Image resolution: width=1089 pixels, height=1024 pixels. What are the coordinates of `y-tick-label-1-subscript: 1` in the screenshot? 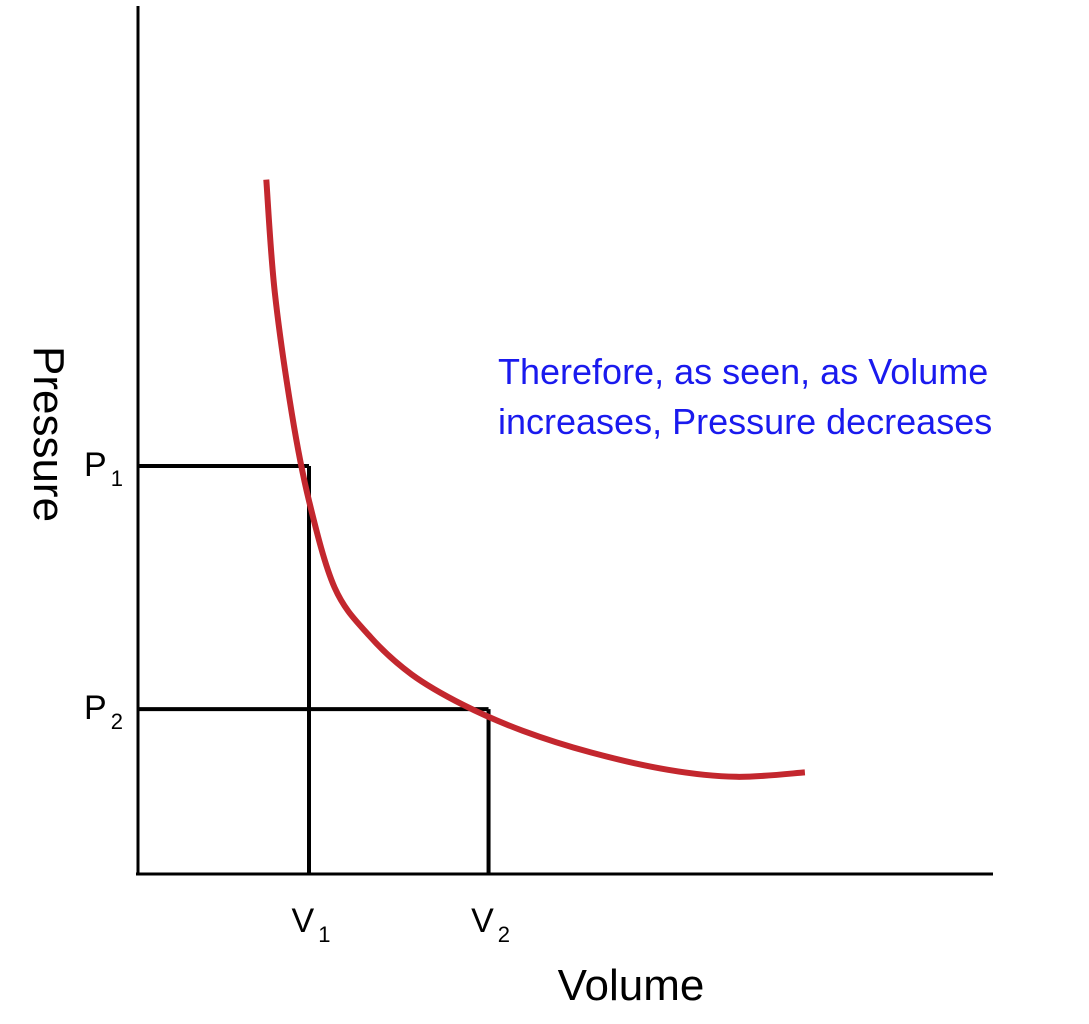 It's located at (117, 478).